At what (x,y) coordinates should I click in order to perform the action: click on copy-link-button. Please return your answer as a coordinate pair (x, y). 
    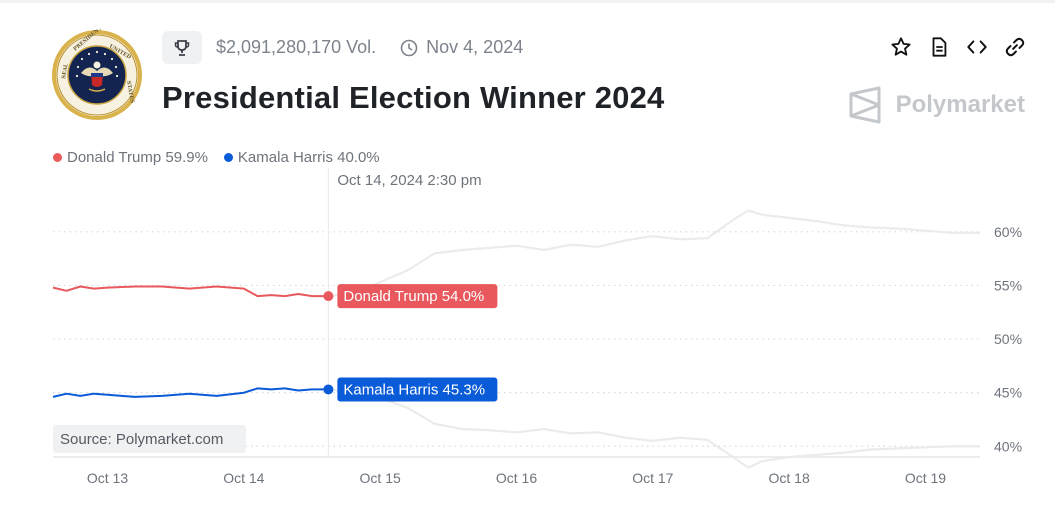
    Looking at the image, I should click on (1015, 47).